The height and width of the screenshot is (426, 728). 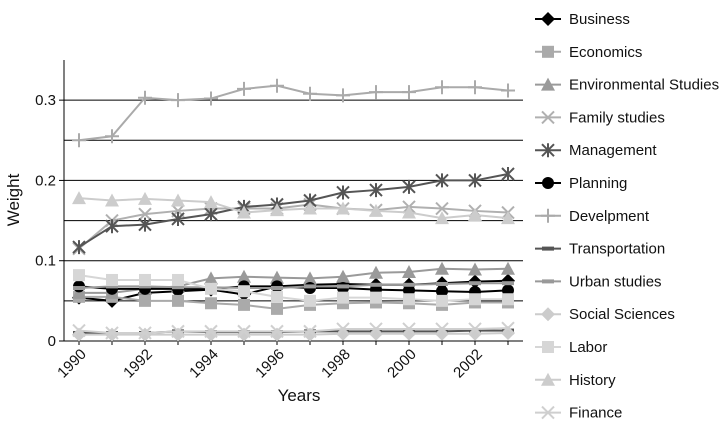 I want to click on legend-label: Urban studies, so click(x=615, y=281).